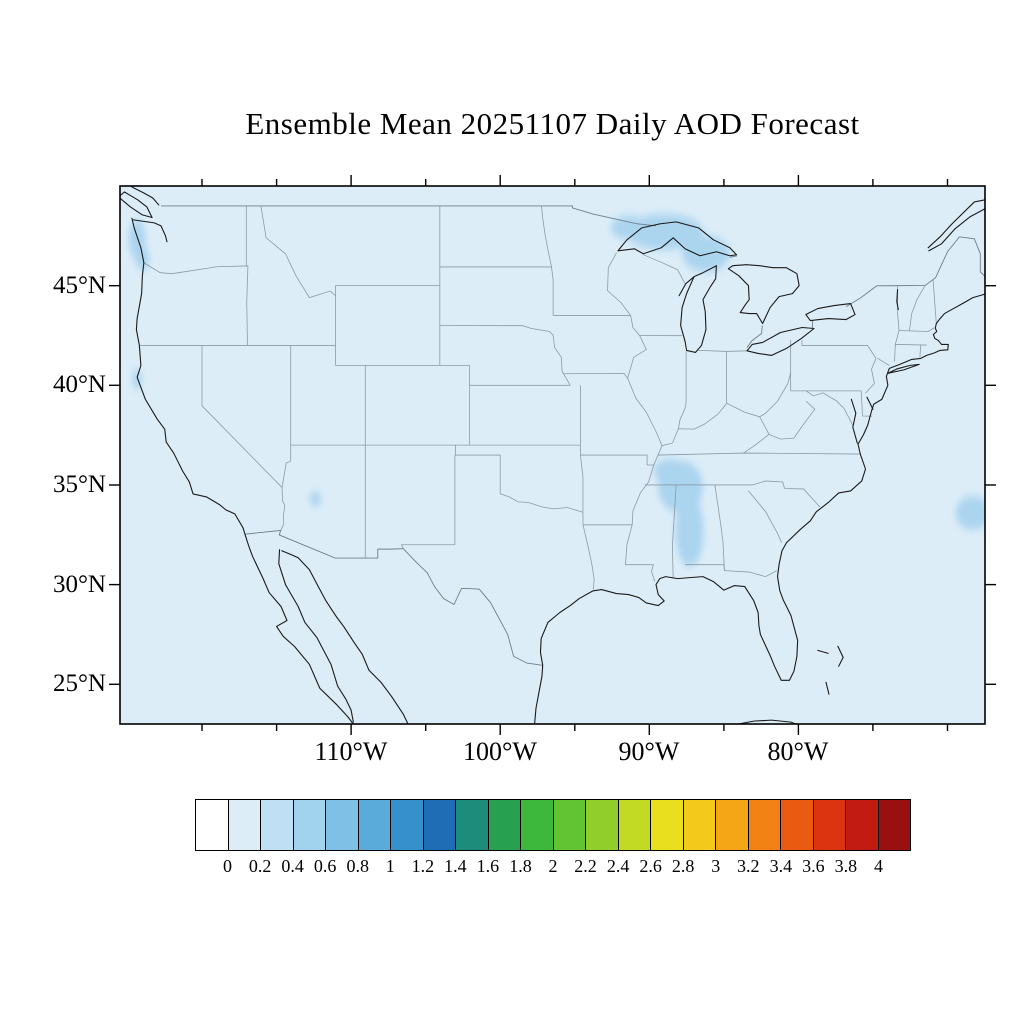  What do you see at coordinates (292, 866) in the screenshot?
I see `colorbar-tick-label: 0.4` at bounding box center [292, 866].